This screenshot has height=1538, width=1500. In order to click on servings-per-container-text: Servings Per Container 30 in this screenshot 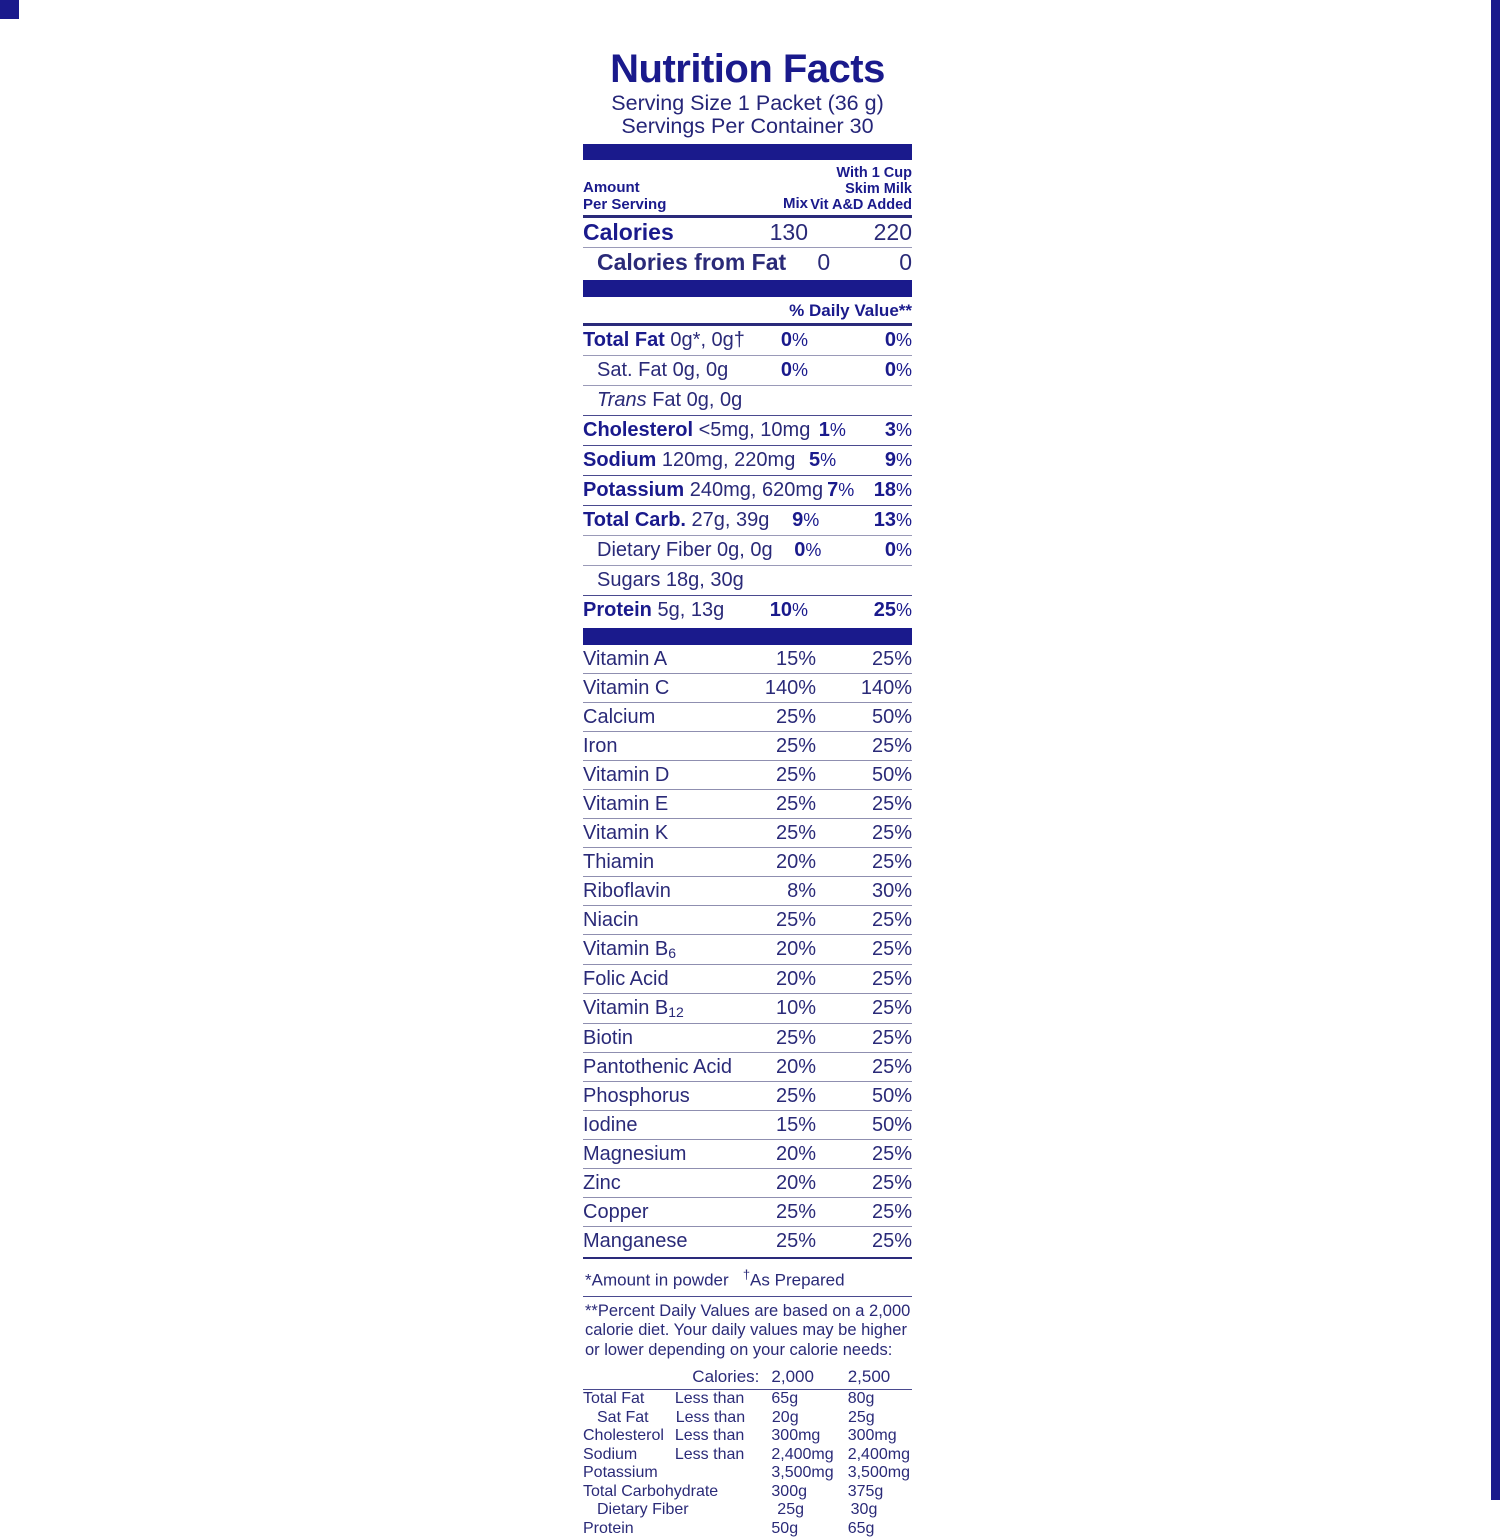, I will do `click(747, 126)`.